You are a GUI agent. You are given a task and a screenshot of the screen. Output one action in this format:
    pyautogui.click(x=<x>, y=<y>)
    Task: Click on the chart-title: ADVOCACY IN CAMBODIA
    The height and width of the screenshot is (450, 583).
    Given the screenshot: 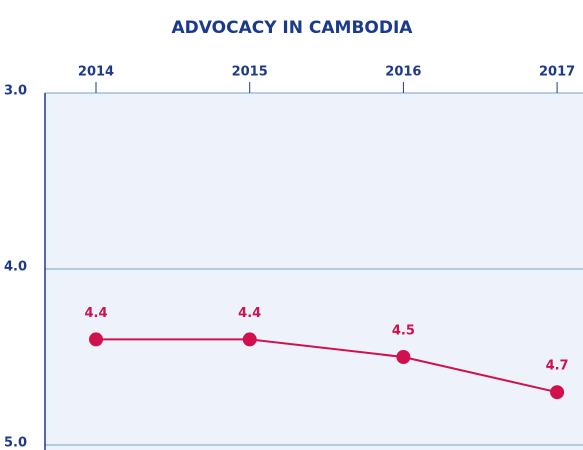 What is the action you would take?
    pyautogui.click(x=293, y=28)
    